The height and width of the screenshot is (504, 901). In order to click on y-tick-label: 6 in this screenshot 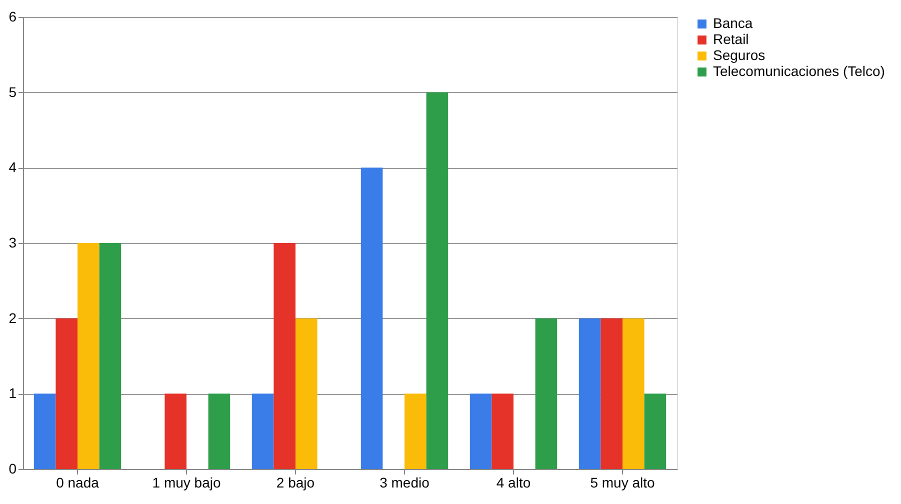, I will do `click(12, 16)`.